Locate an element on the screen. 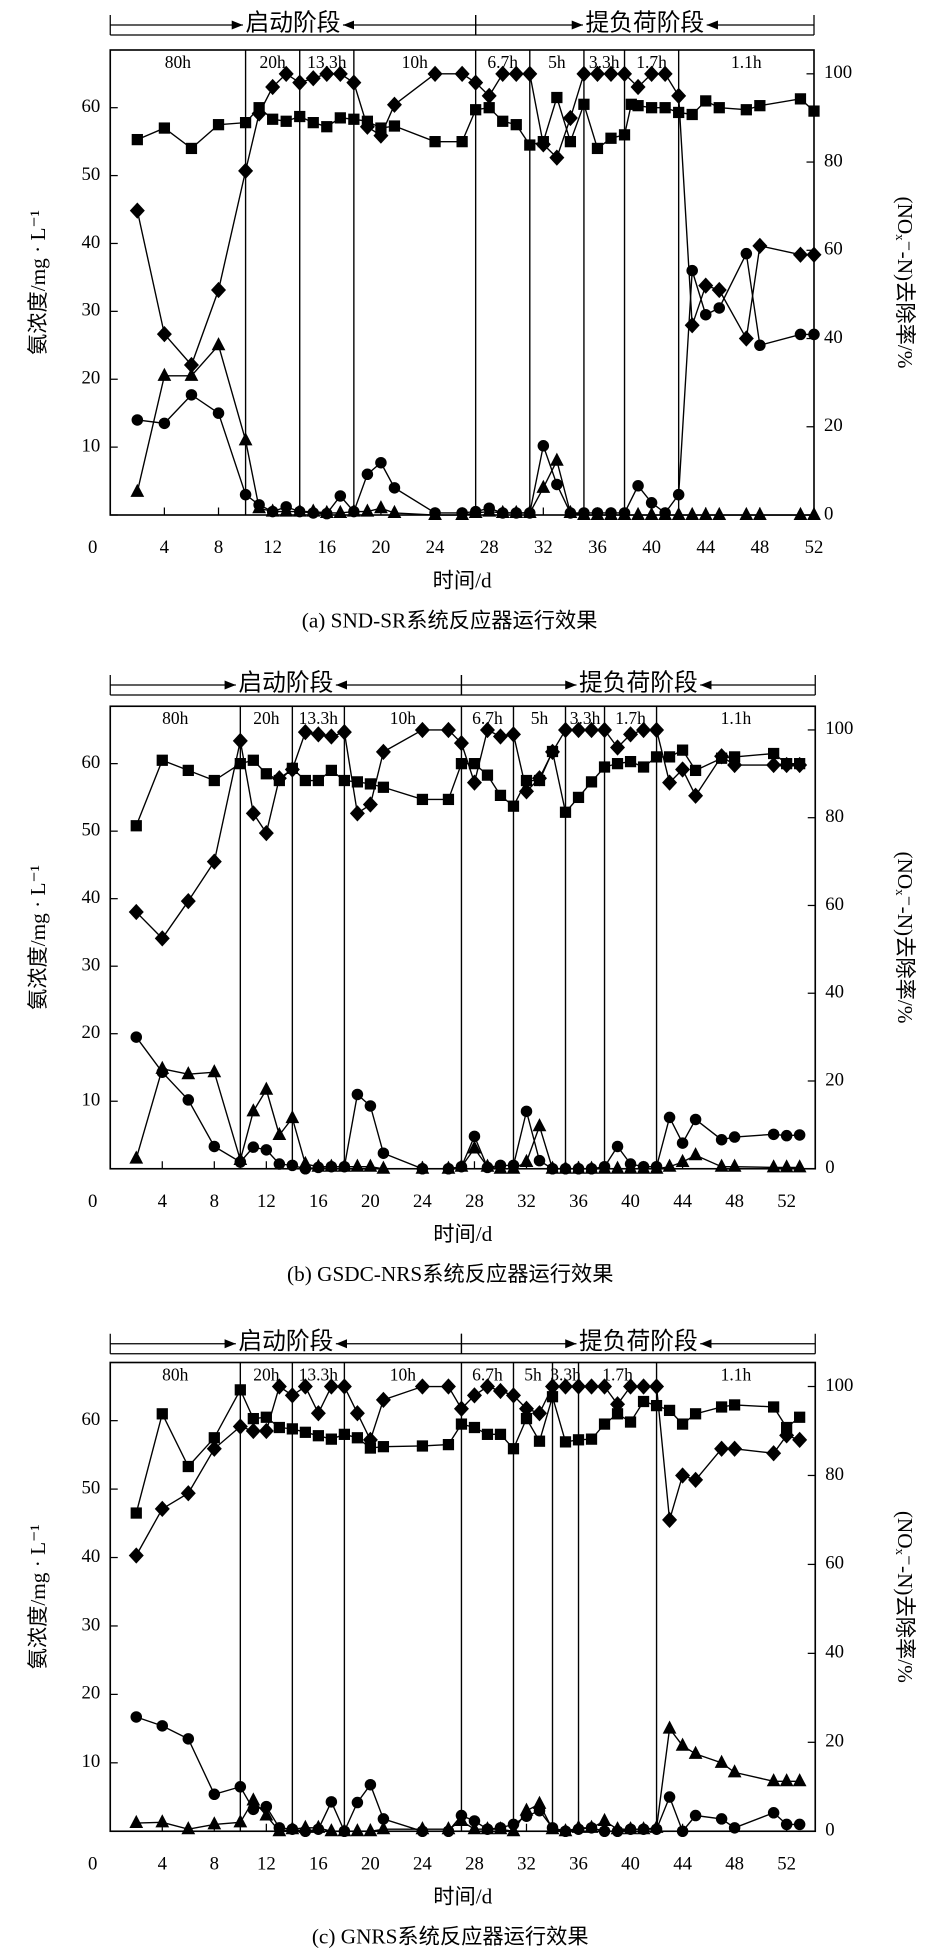 This screenshot has height=1952, width=938. y-tick-label: 30 is located at coordinates (90, 310).